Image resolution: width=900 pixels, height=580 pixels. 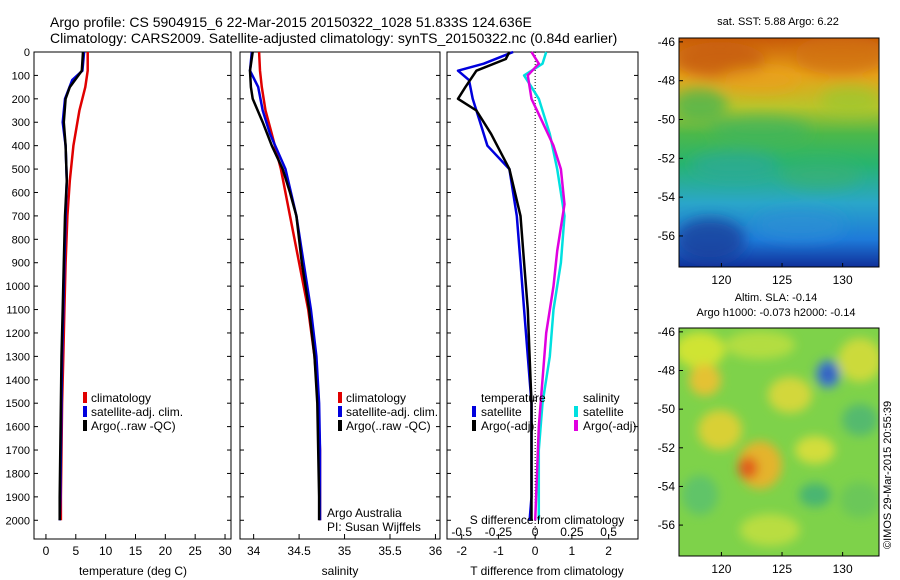 What do you see at coordinates (75, 551) in the screenshot?
I see `x-tick-label: 5` at bounding box center [75, 551].